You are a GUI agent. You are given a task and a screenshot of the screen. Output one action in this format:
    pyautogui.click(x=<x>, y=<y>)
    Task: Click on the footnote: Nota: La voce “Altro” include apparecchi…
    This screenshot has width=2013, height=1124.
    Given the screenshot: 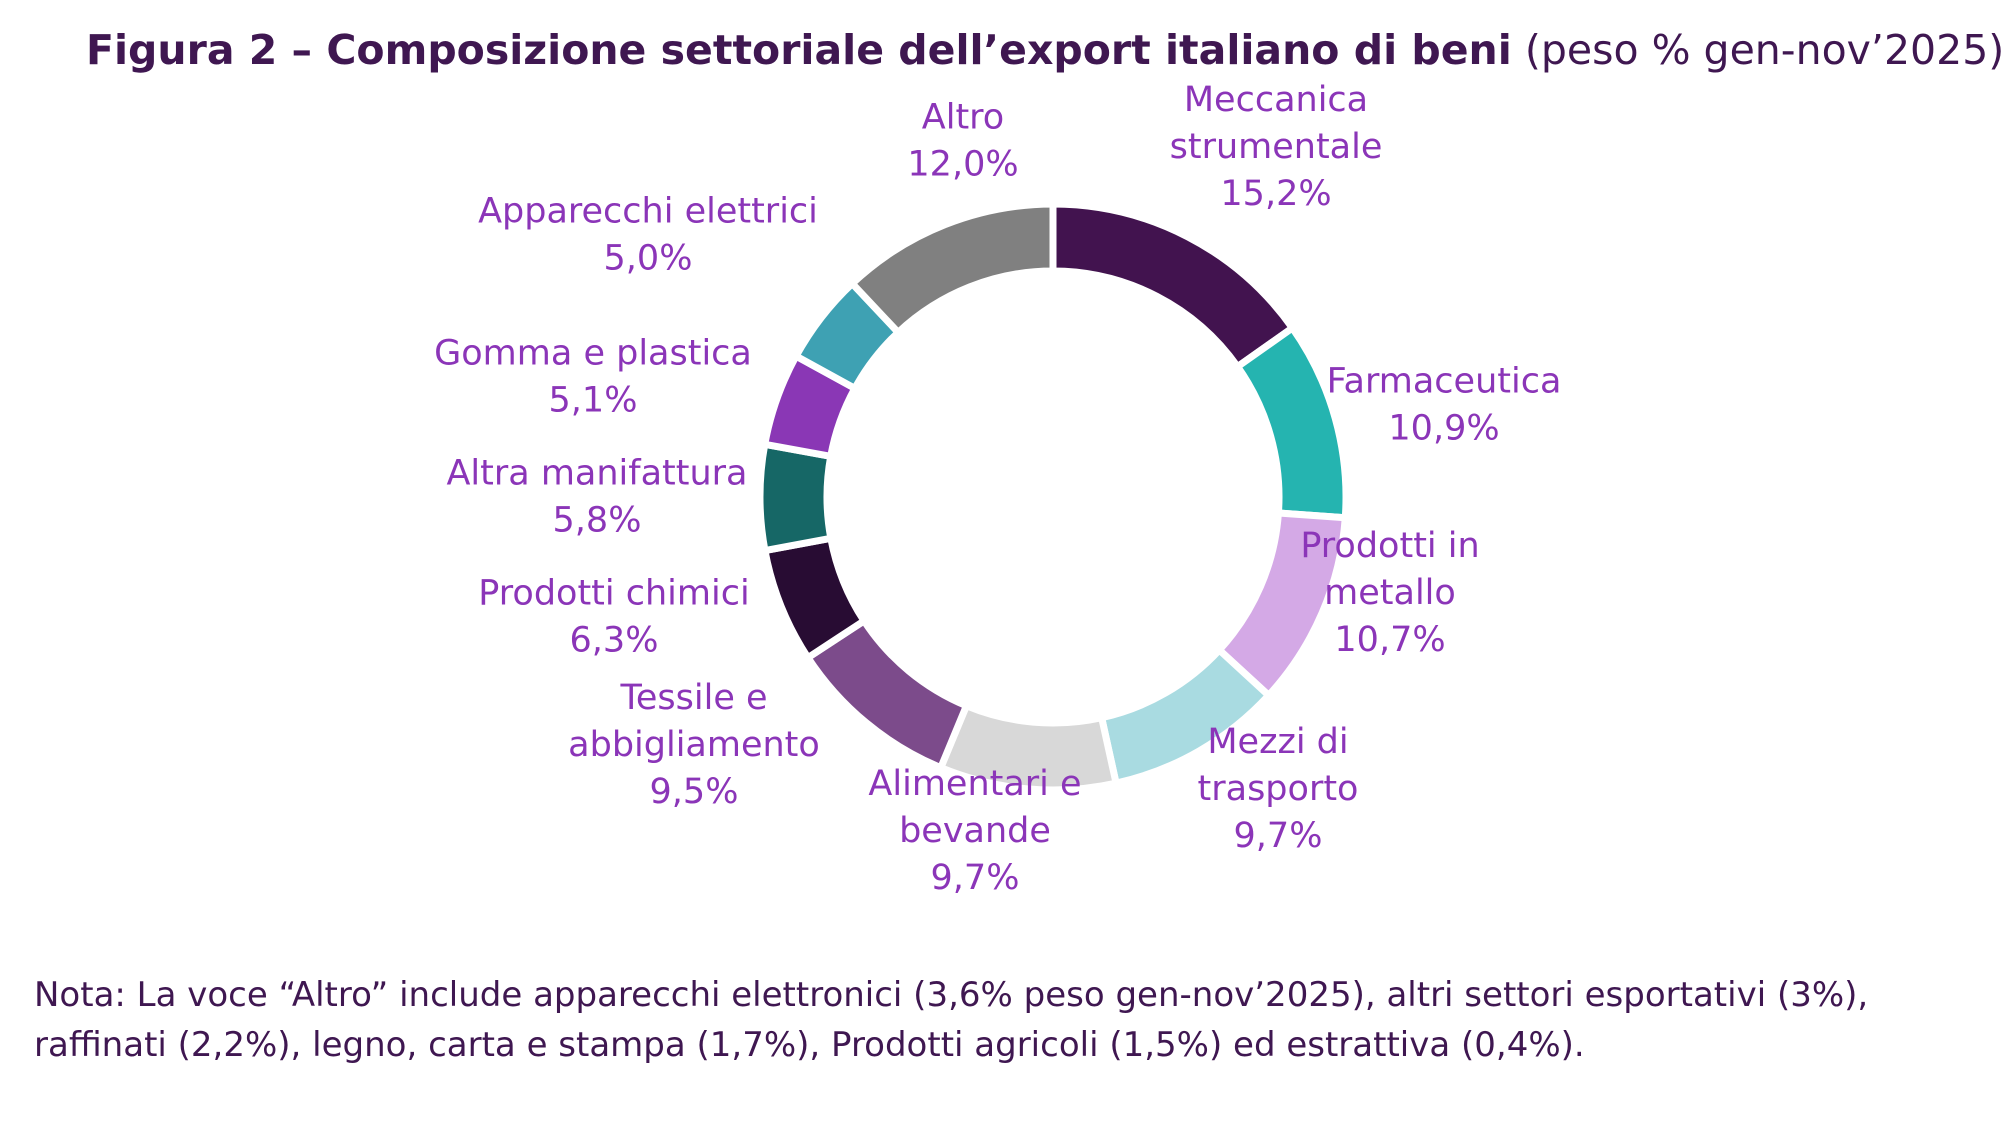 What is the action you would take?
    pyautogui.click(x=951, y=1020)
    